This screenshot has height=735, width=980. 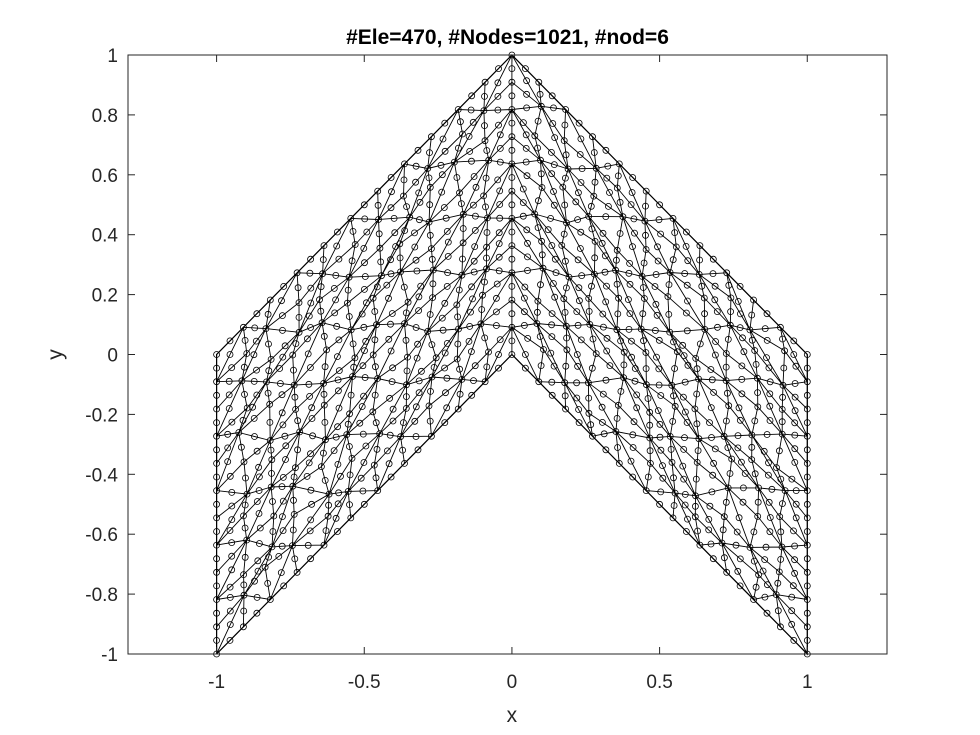 What do you see at coordinates (659, 682) in the screenshot?
I see `x-tick-label: 0.5` at bounding box center [659, 682].